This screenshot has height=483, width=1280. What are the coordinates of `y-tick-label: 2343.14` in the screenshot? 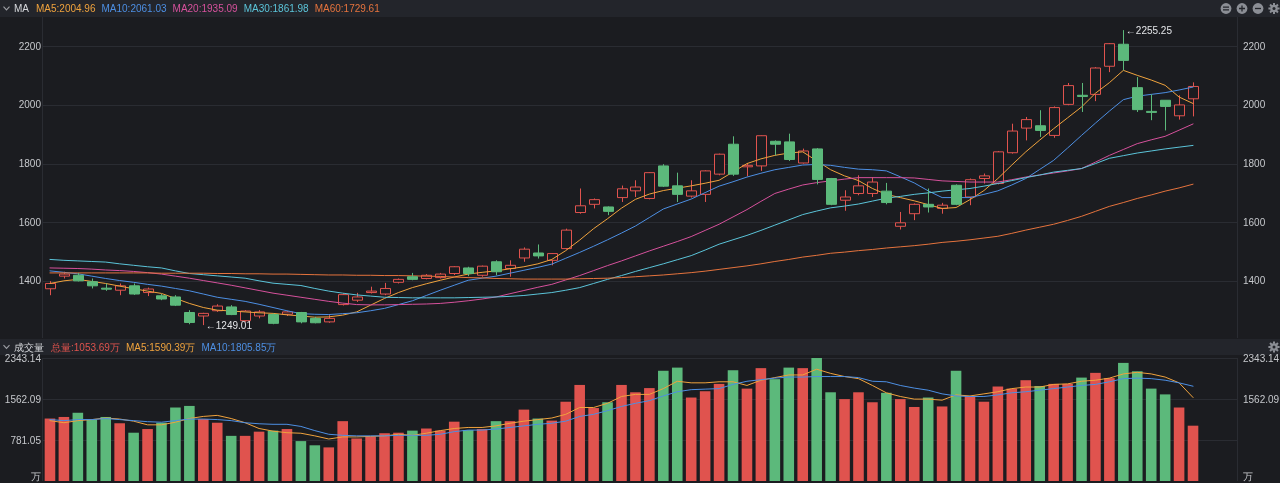 It's located at (23, 358).